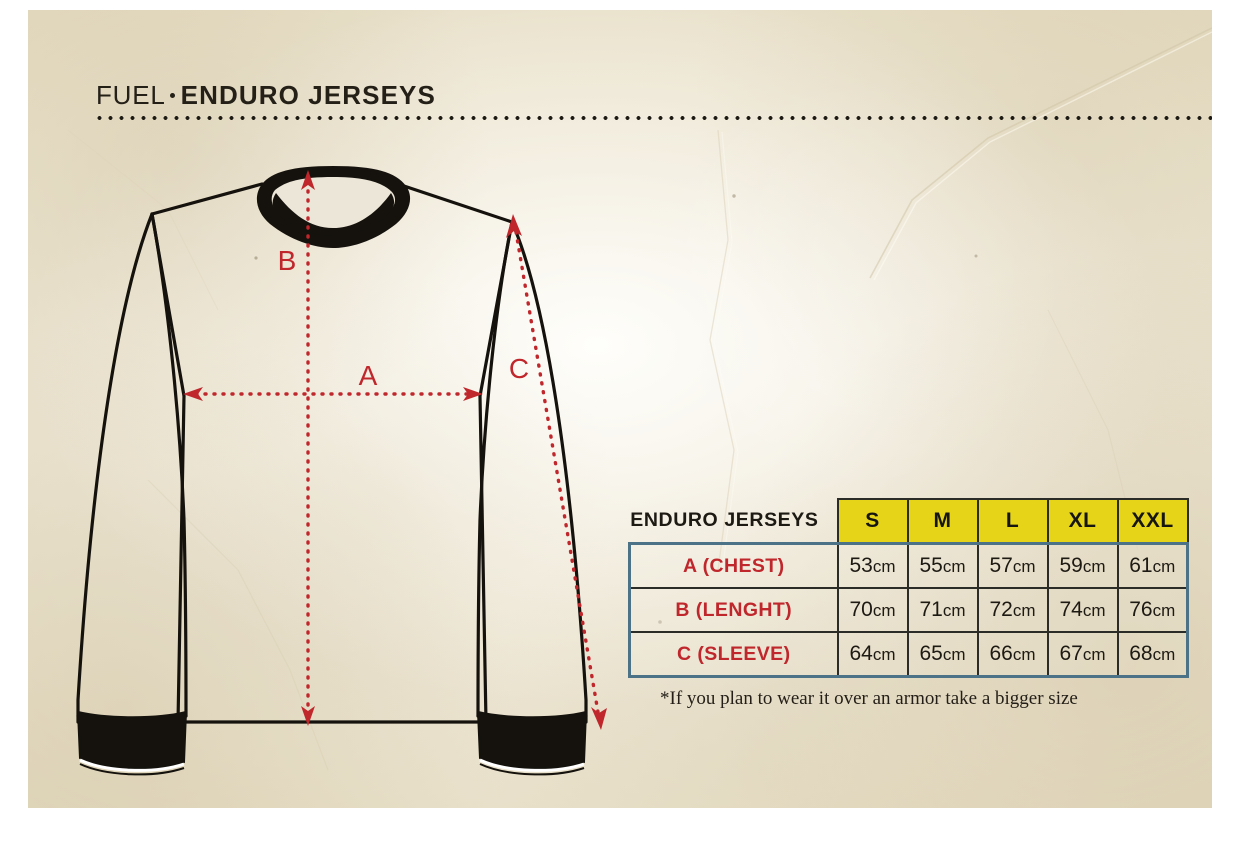 The width and height of the screenshot is (1240, 841). I want to click on size-table-header-row: ENDURO JERSEYS S M L XL XXL, so click(909, 521).